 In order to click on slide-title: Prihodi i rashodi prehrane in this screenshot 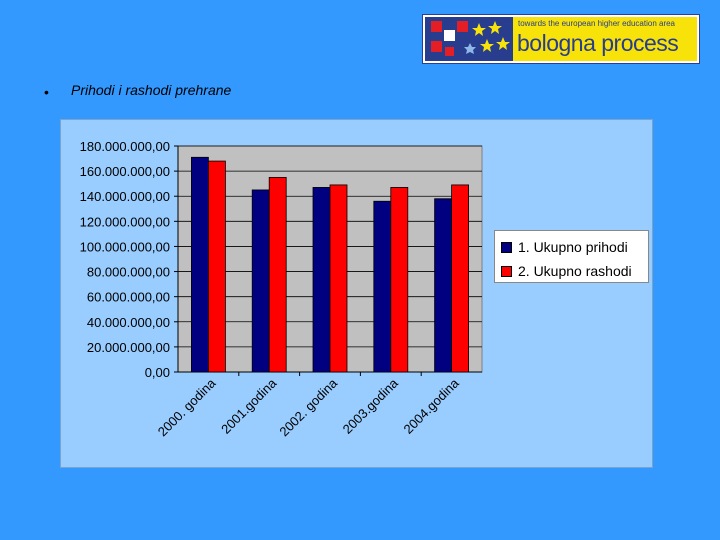, I will do `click(151, 90)`.